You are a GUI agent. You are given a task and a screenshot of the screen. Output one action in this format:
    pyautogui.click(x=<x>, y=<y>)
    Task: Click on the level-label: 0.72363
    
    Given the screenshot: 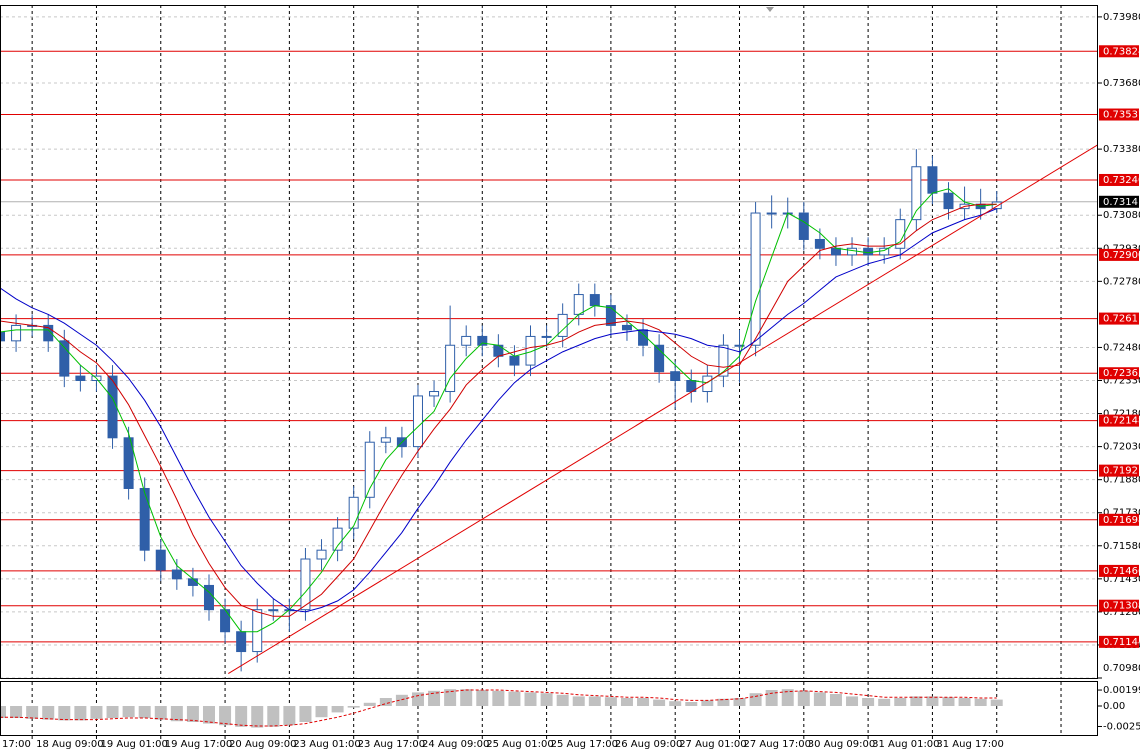 What is the action you would take?
    pyautogui.click(x=1121, y=373)
    